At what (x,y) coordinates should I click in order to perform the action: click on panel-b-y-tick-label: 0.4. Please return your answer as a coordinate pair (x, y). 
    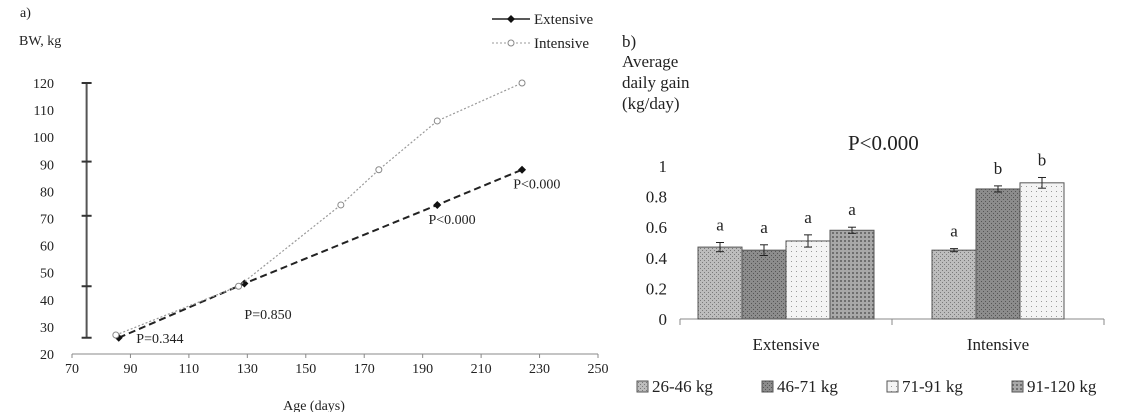
    Looking at the image, I should click on (657, 258).